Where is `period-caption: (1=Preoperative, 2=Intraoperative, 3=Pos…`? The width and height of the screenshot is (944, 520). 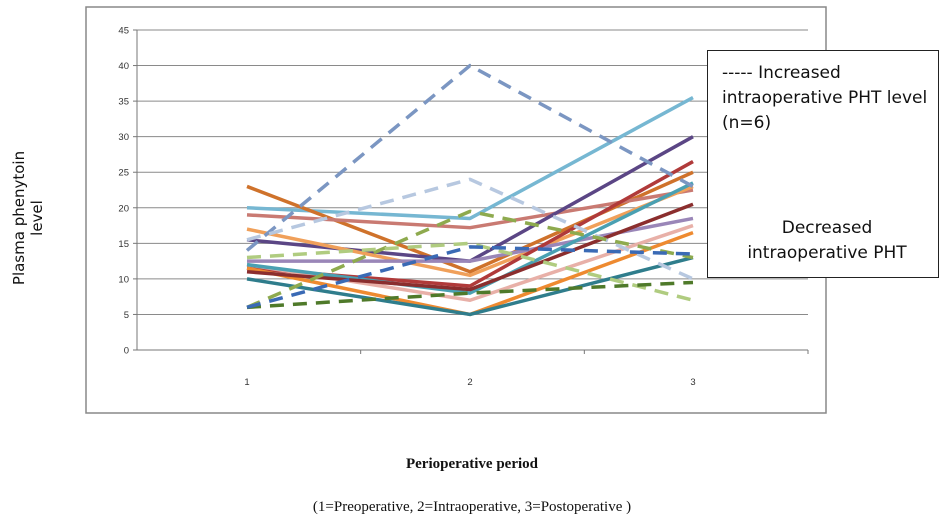 period-caption: (1=Preoperative, 2=Intraoperative, 3=Pos… is located at coordinates (472, 507).